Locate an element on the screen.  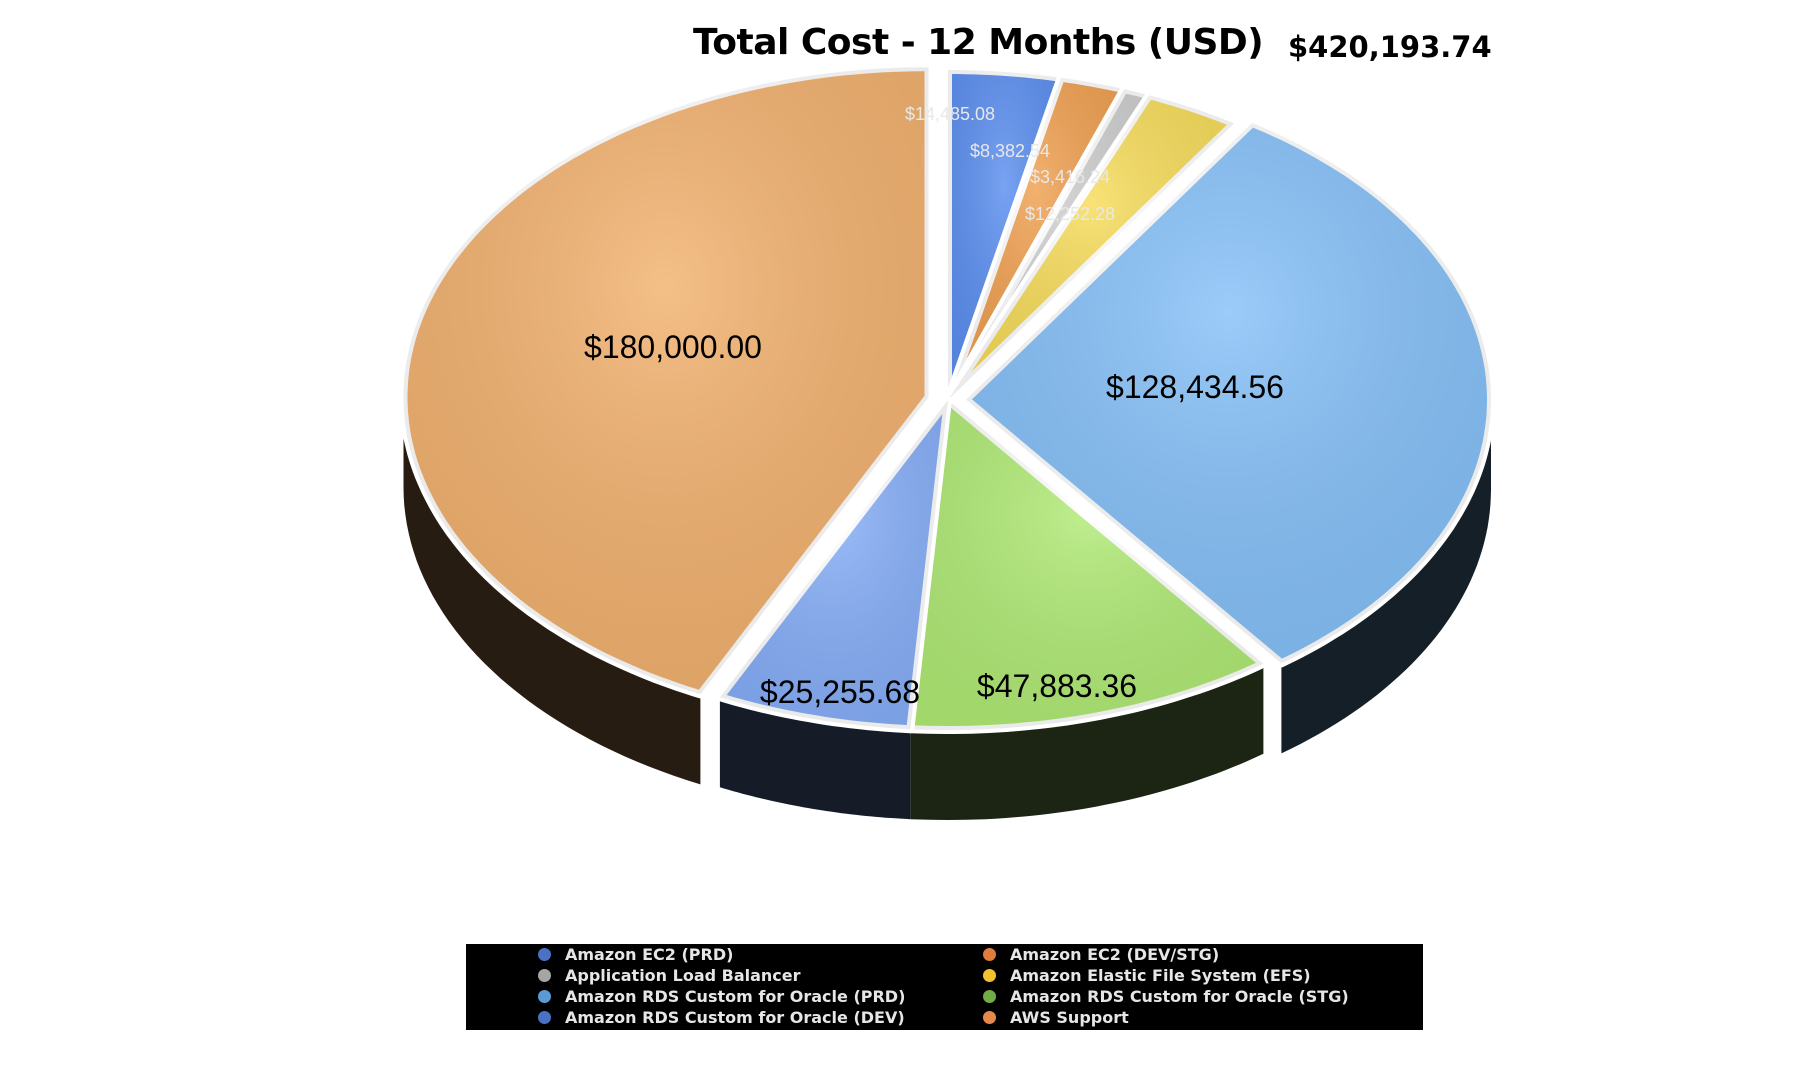
legend-item: AWS Support is located at coordinates (1056, 1017).